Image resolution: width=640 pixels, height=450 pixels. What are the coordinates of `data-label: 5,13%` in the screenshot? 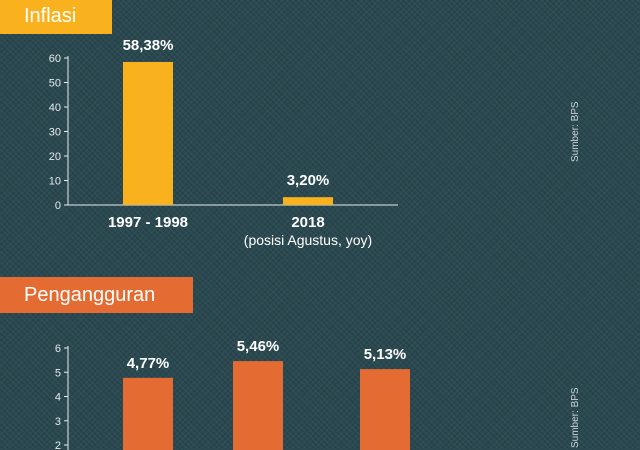 It's located at (385, 354).